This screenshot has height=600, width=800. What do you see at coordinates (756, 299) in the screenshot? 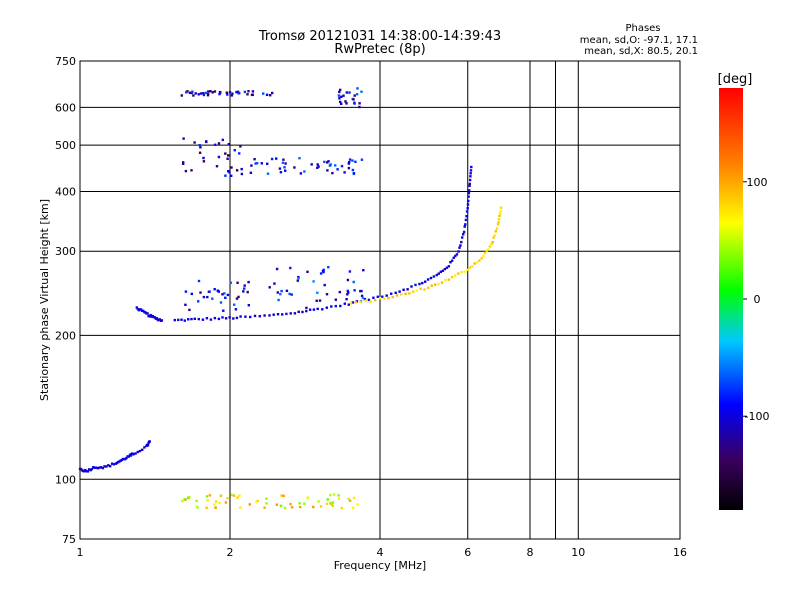
I see `colorbar-ticks: 100 0 -100` at bounding box center [756, 299].